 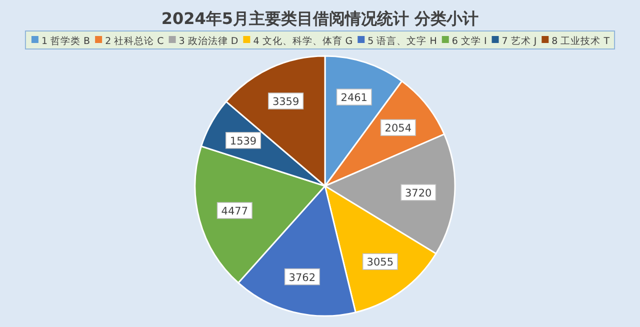 What do you see at coordinates (380, 262) in the screenshot?
I see `data-label: 3055` at bounding box center [380, 262].